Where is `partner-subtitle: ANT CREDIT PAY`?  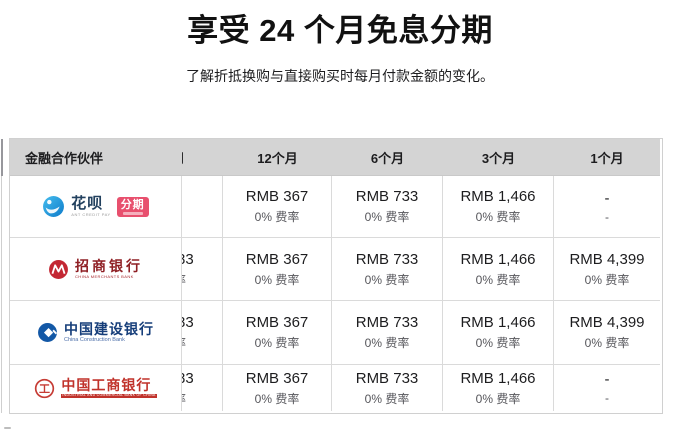
partner-subtitle: ANT CREDIT PAY is located at coordinates (91, 214).